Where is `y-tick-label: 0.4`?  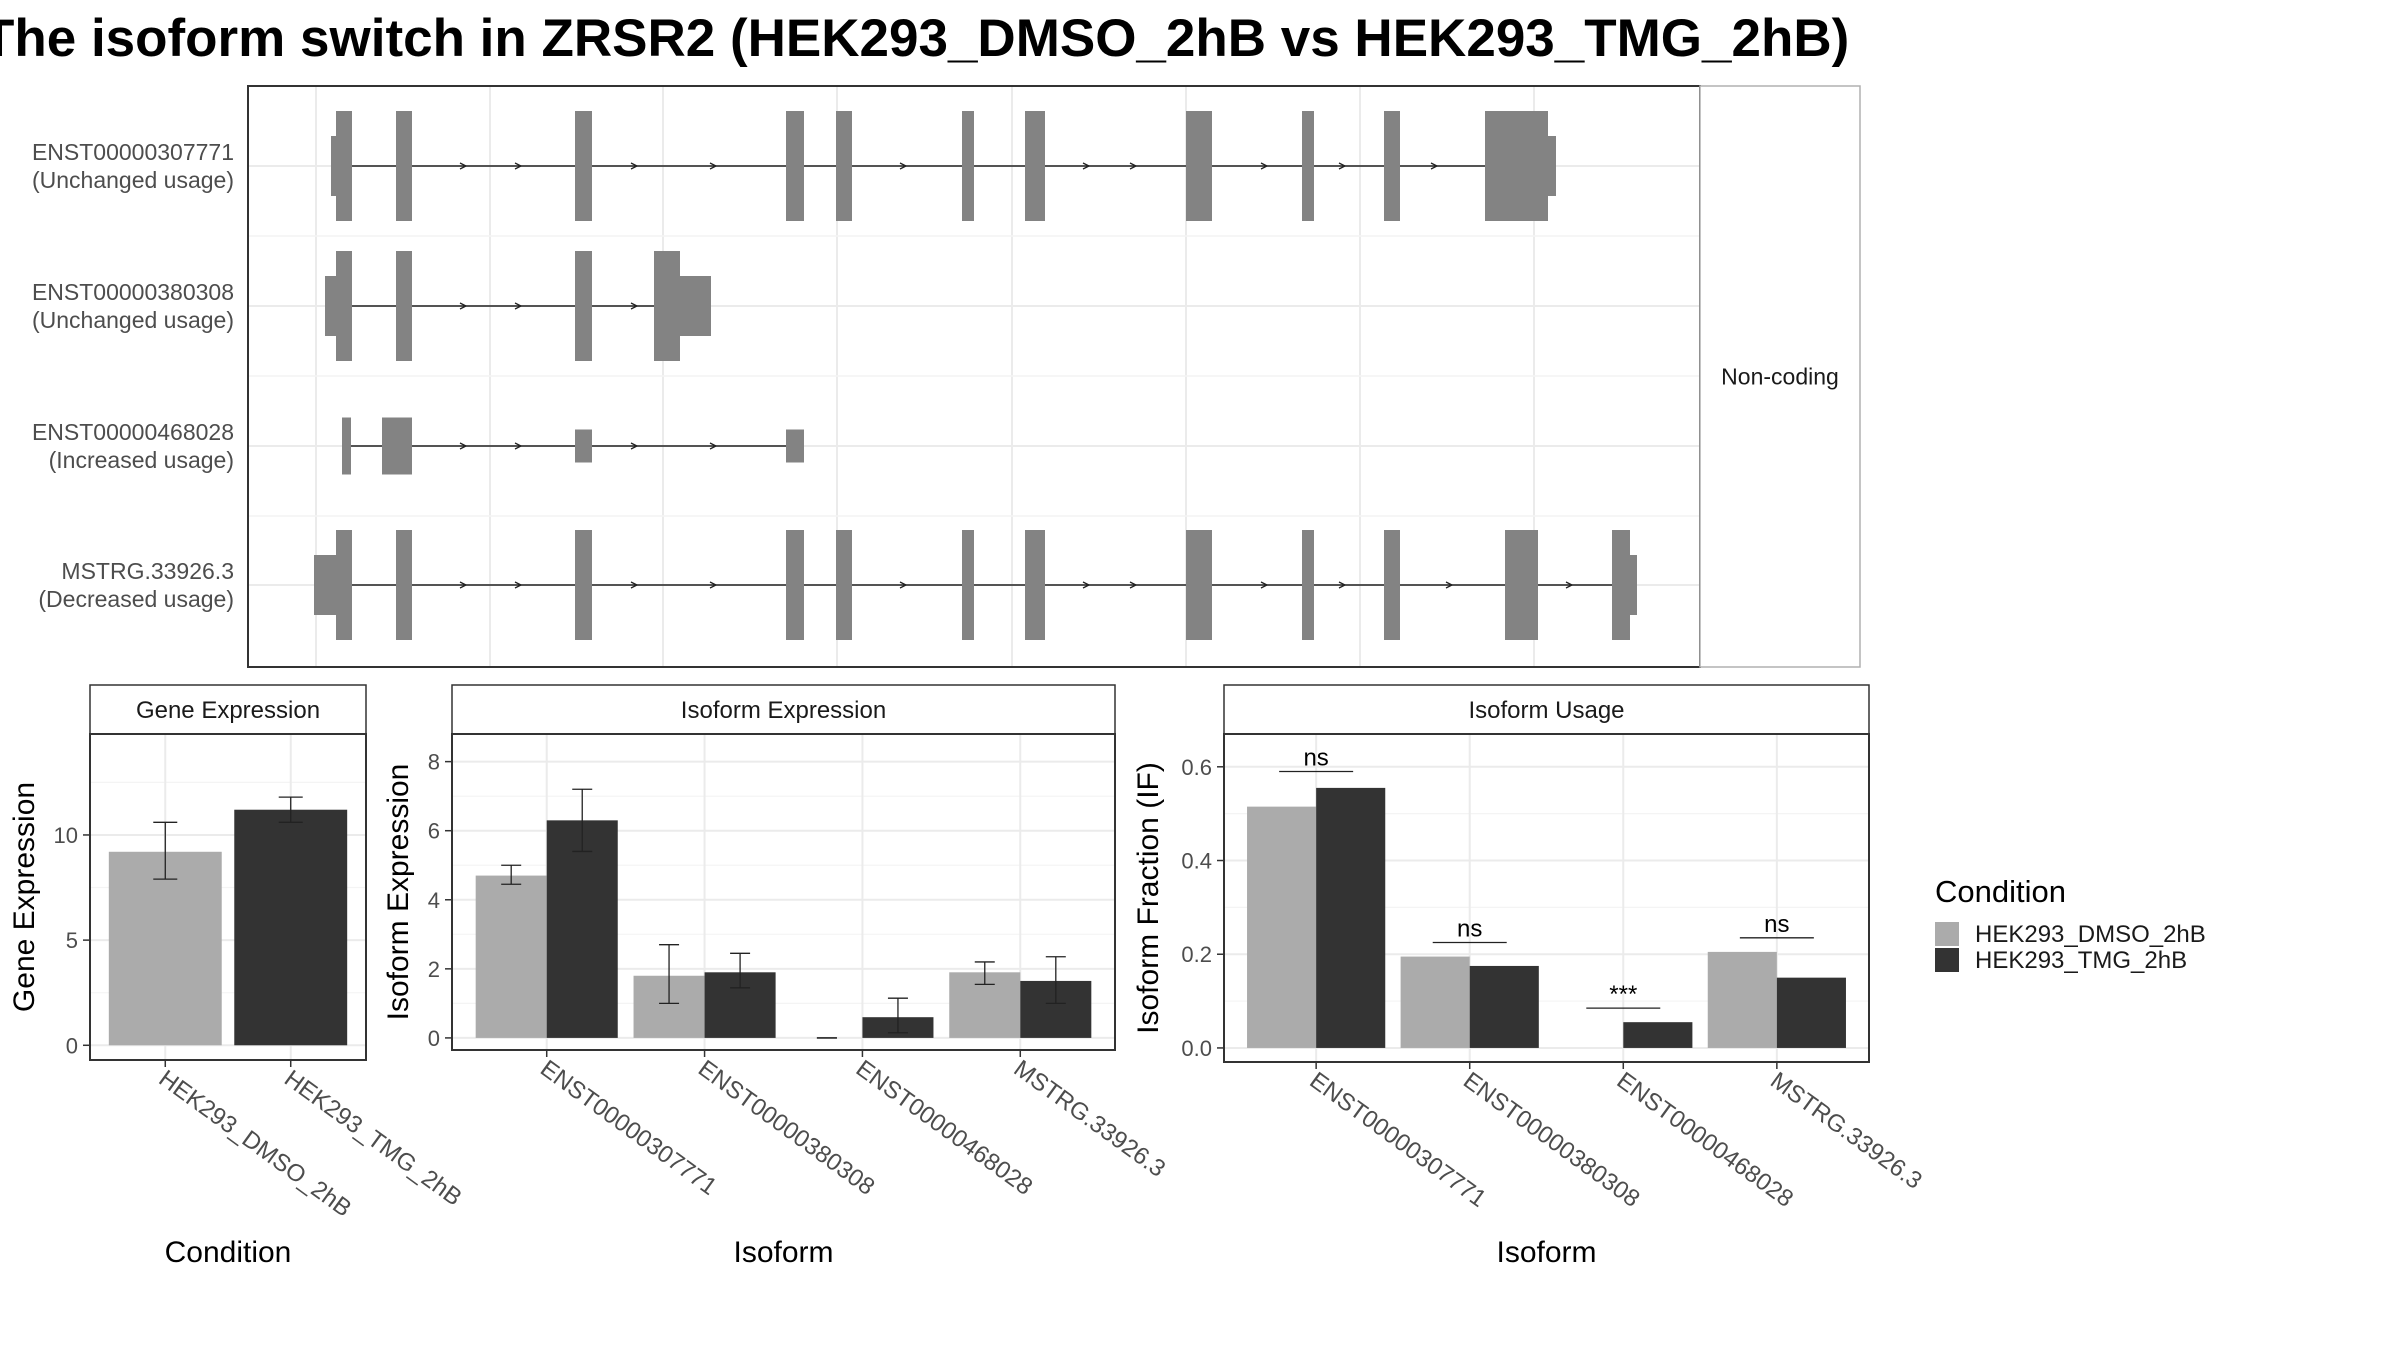 y-tick-label: 0.4 is located at coordinates (1196, 861).